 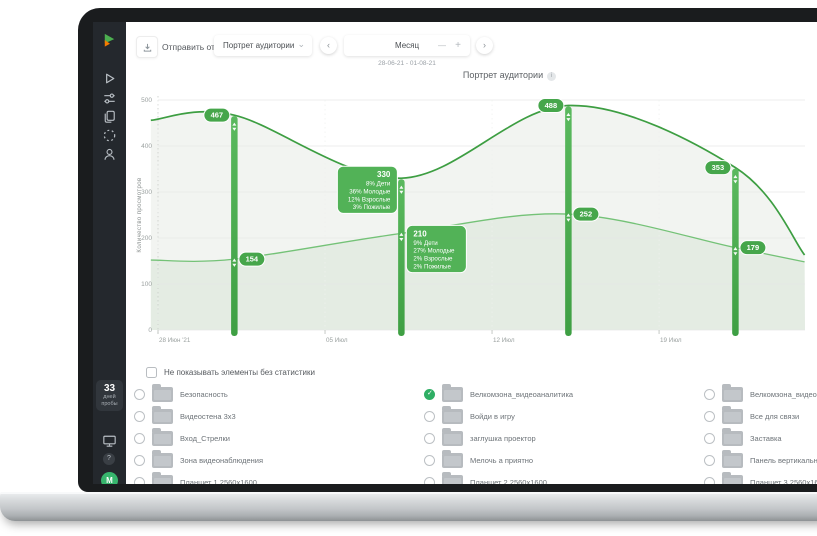 I want to click on hide-empty-checkbox, so click(x=151, y=372).